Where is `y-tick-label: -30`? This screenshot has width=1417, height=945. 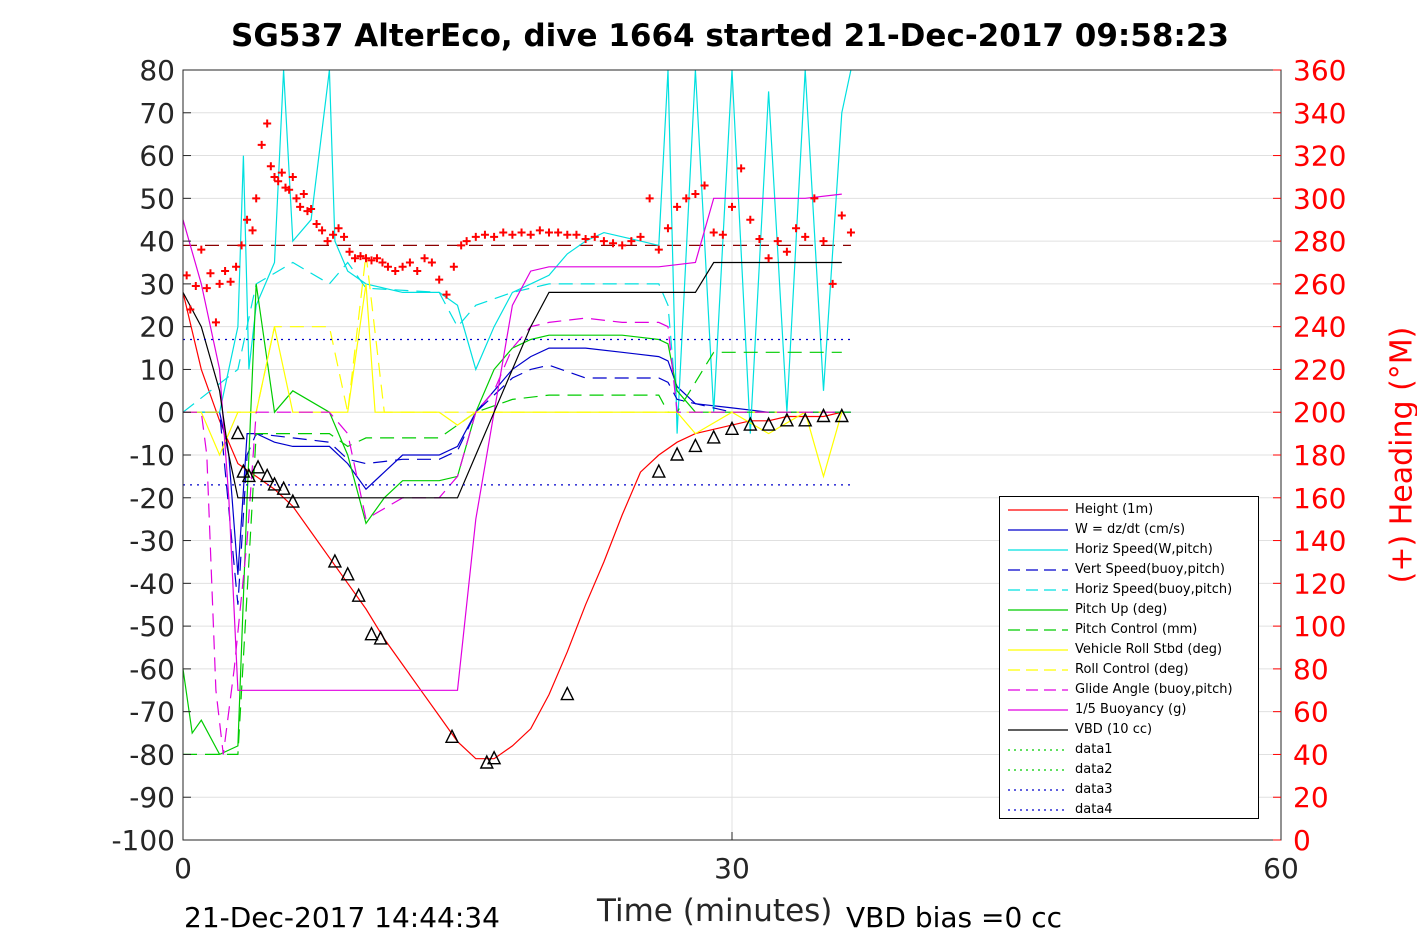 y-tick-label: -30 is located at coordinates (152, 541).